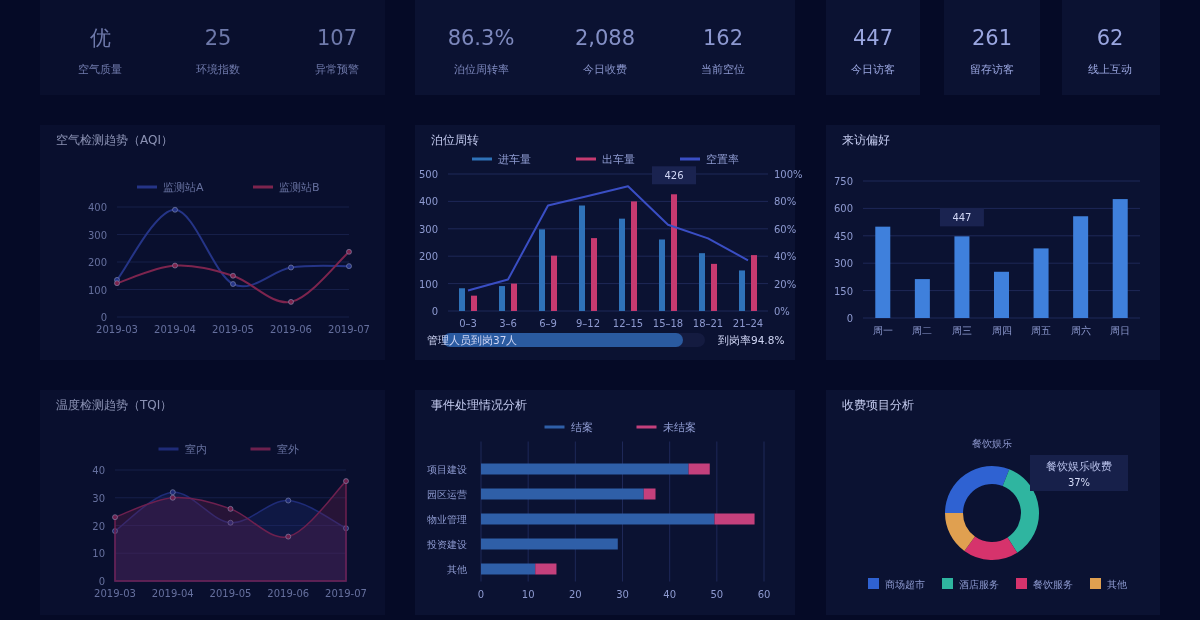 The image size is (1200, 620). I want to click on annotation: 426, so click(674, 176).